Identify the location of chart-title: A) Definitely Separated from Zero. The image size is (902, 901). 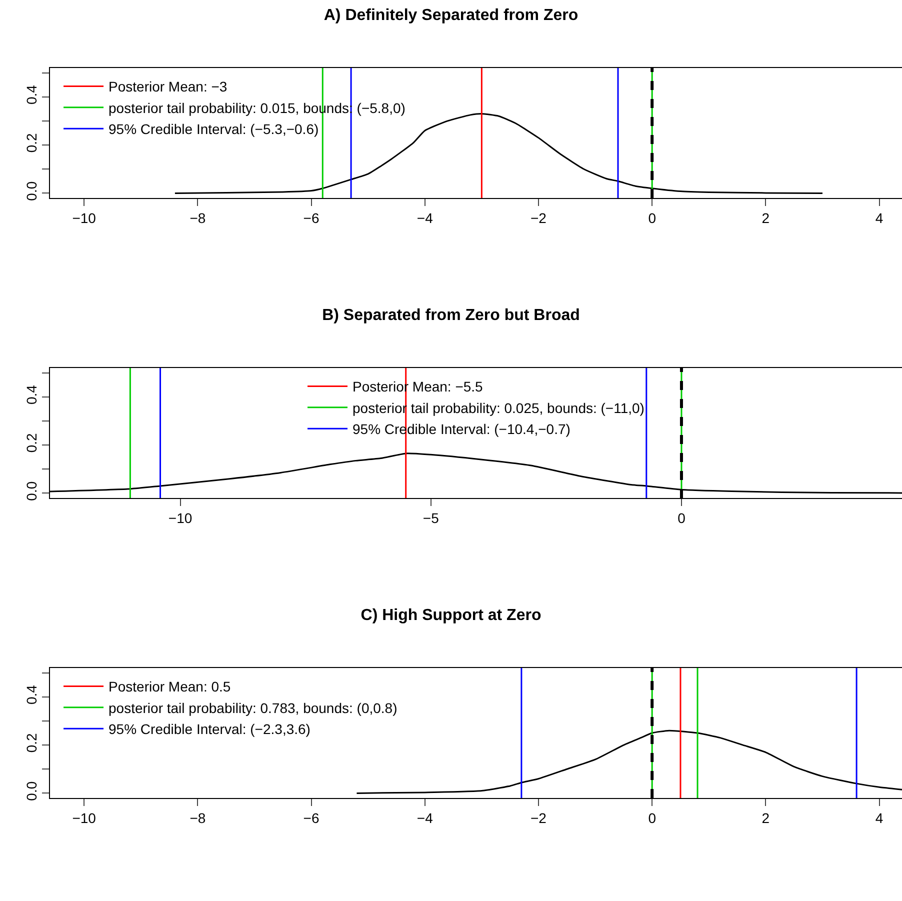
(451, 15).